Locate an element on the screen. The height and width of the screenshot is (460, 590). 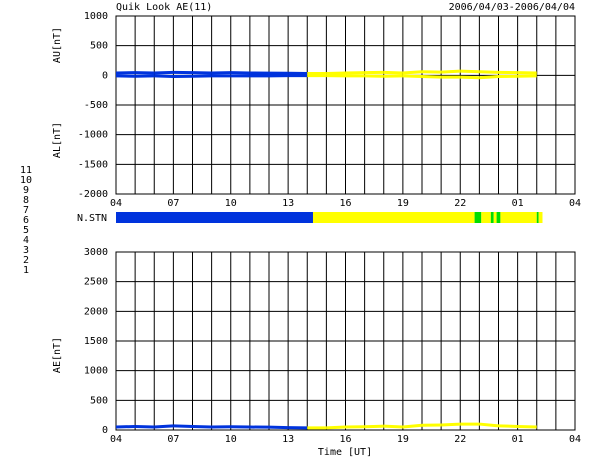
legend-label: 6 is located at coordinates (26, 220).